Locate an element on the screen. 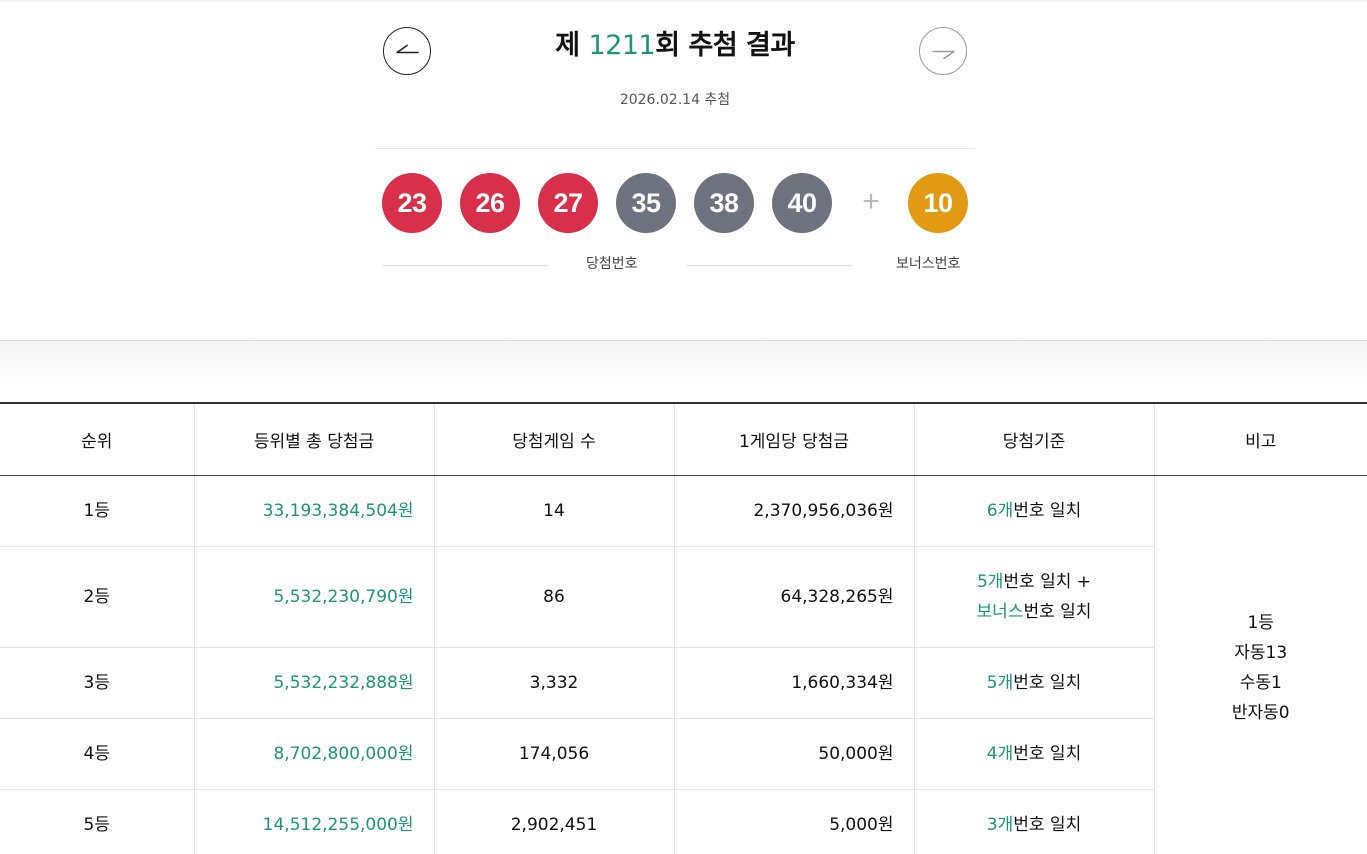 The image size is (1367, 854). criteria-line: 4개번호 일치 is located at coordinates (1034, 754).